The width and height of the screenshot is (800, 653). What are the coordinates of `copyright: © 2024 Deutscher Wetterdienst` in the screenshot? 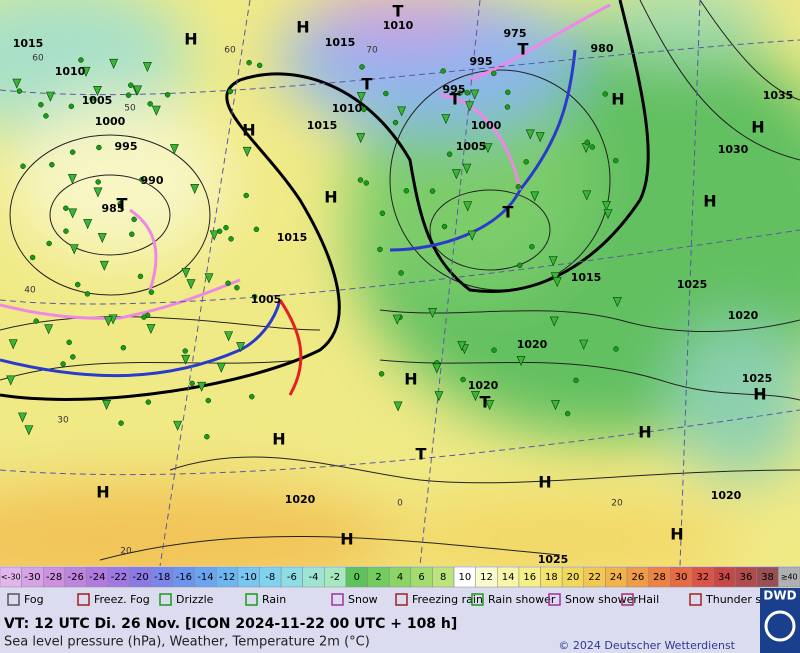 It's located at (646, 645).